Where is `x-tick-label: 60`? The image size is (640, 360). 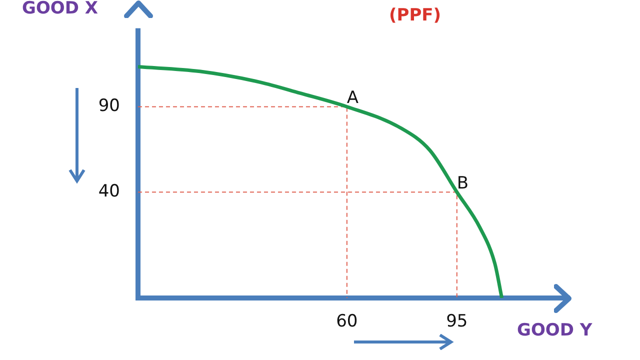
x-tick-label: 60 is located at coordinates (347, 322).